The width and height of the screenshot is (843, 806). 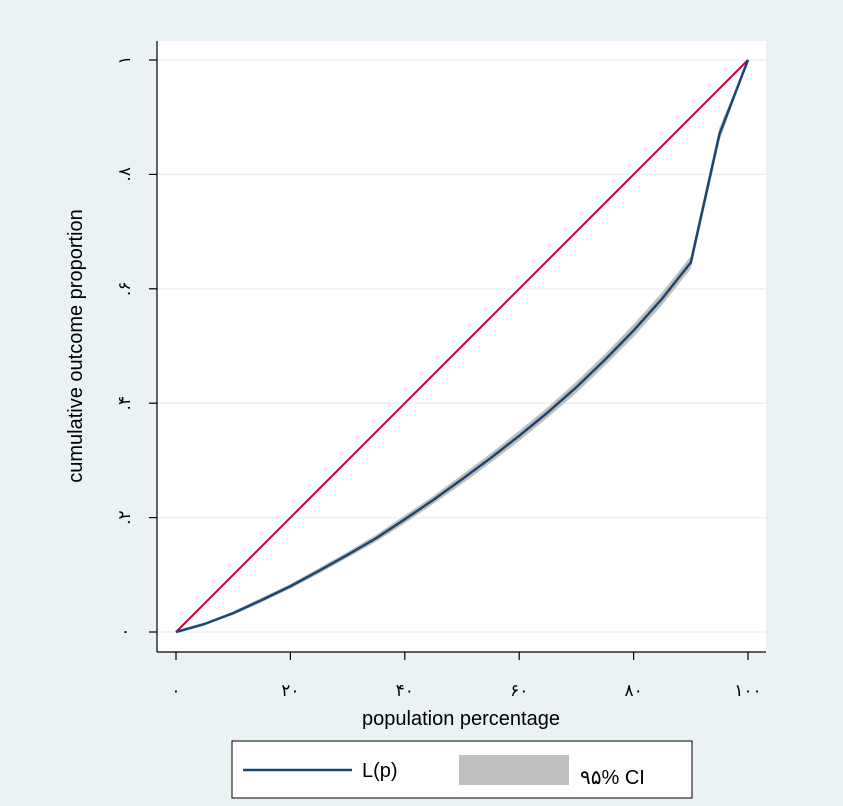 I want to click on x-tick-label-1: ۲۰, so click(x=290, y=691).